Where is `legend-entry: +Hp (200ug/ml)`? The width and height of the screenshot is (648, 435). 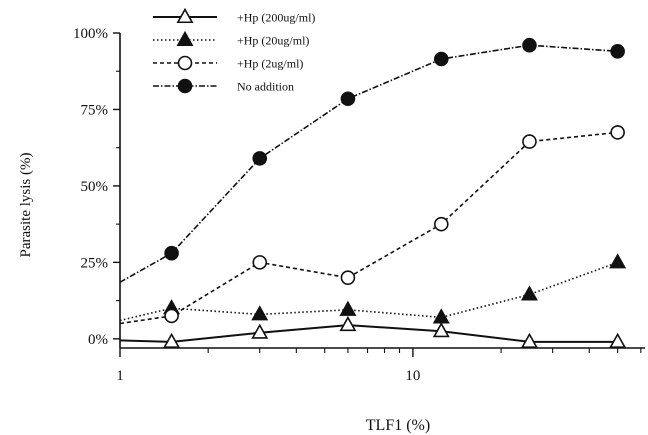
legend-entry: +Hp (200ug/ml) is located at coordinates (234, 16).